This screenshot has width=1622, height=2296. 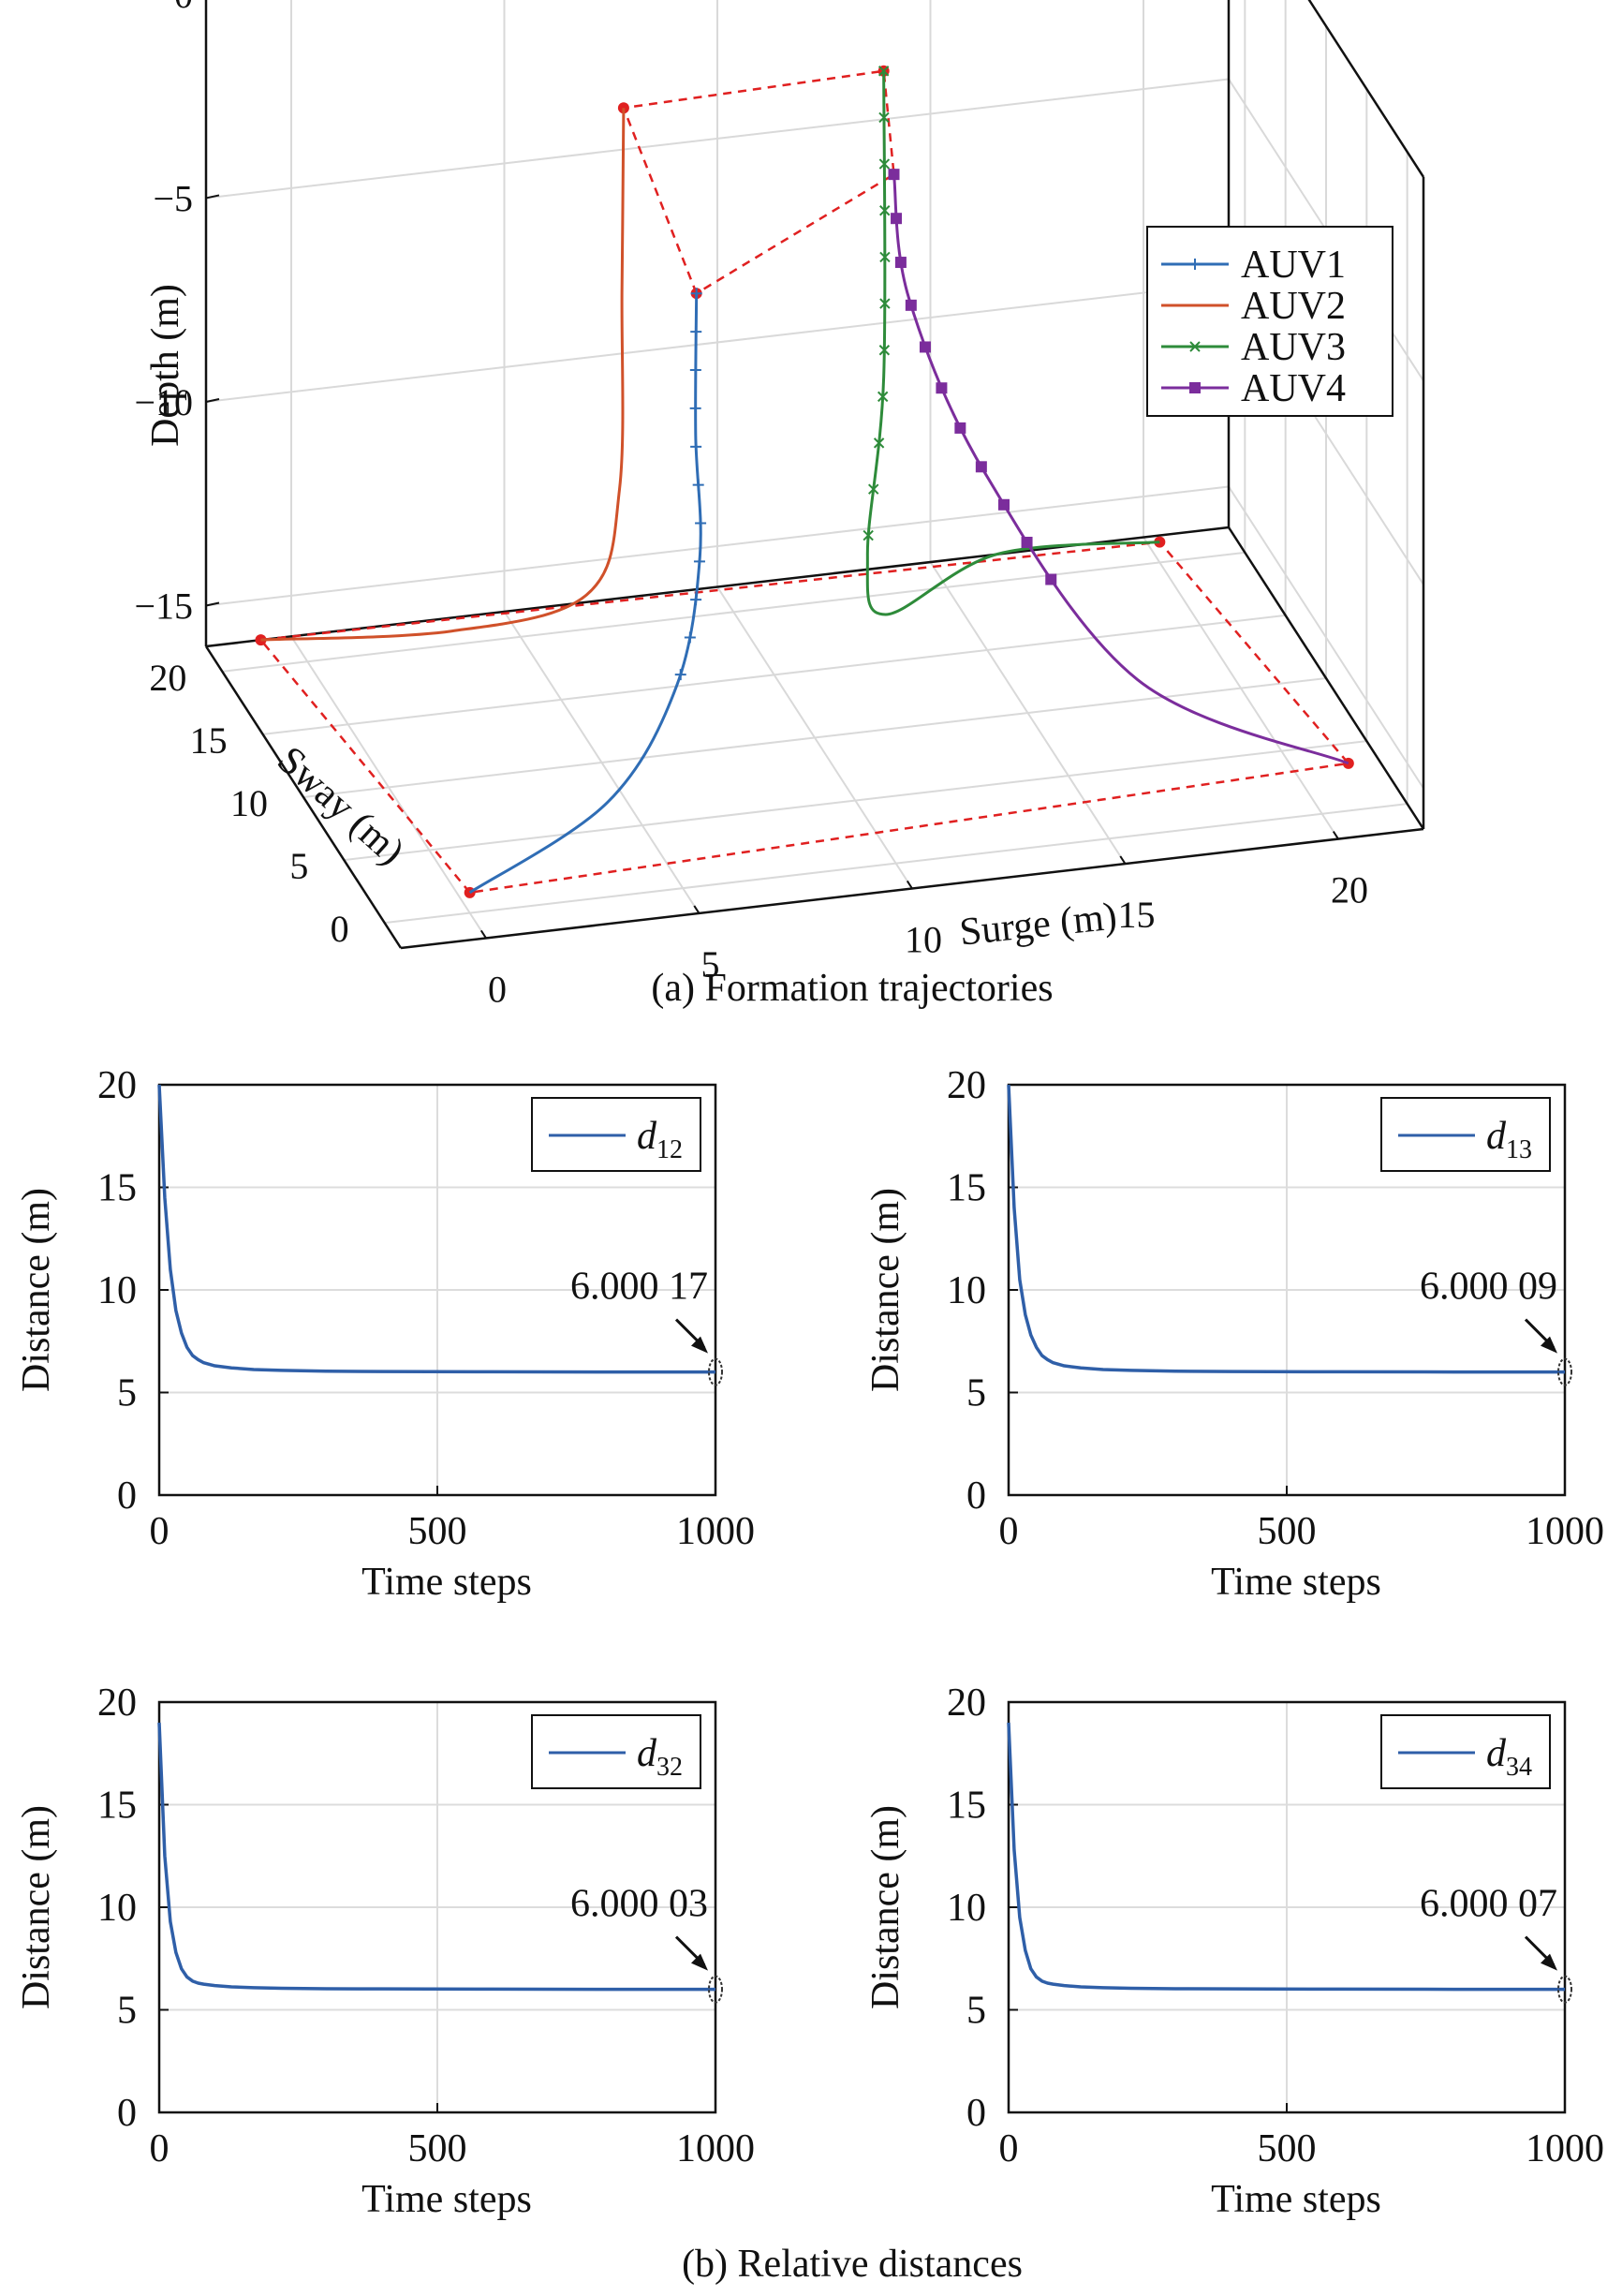 What do you see at coordinates (1488, 1287) in the screenshot?
I see `annotation-value: 6.000 09` at bounding box center [1488, 1287].